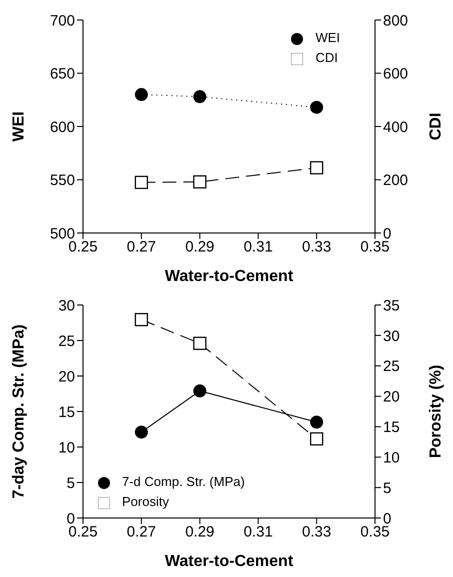 The height and width of the screenshot is (577, 453). I want to click on y2-tick-label: 800, so click(395, 21).